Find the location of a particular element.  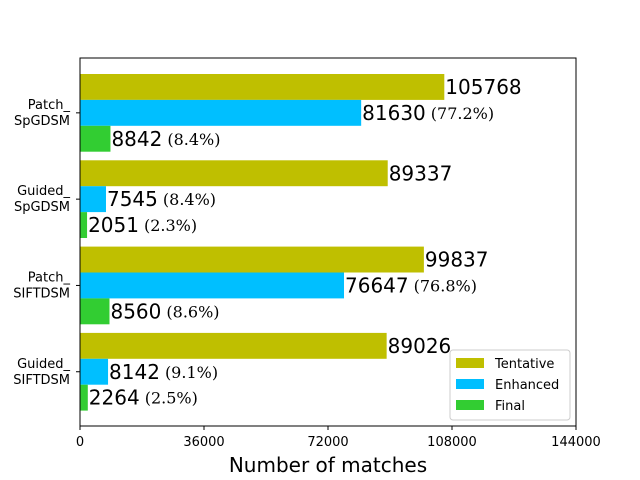

x-tick-label-4: 144000 is located at coordinates (576, 442).